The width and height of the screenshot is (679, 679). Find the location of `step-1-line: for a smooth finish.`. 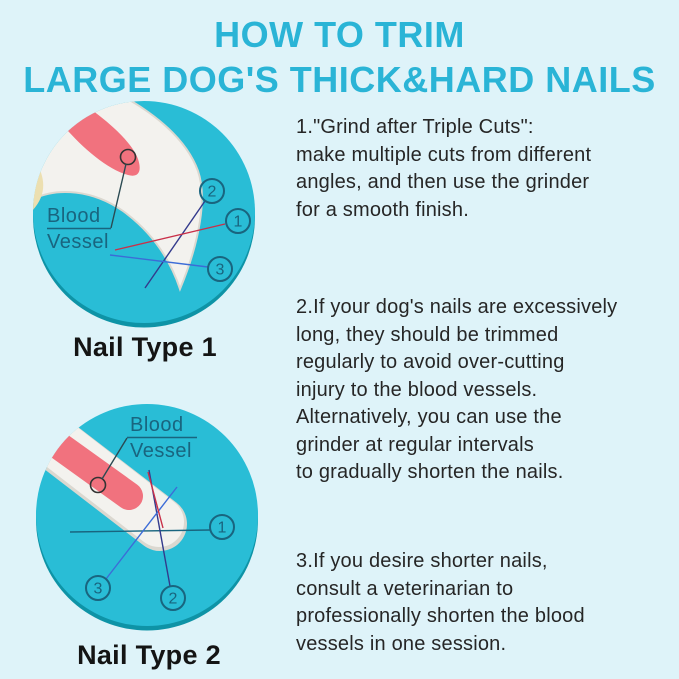

step-1-line: for a smooth finish. is located at coordinates (382, 209).